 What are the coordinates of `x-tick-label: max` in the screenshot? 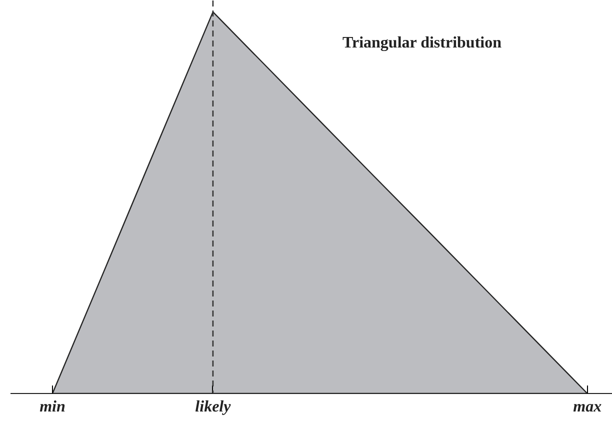 It's located at (587, 407).